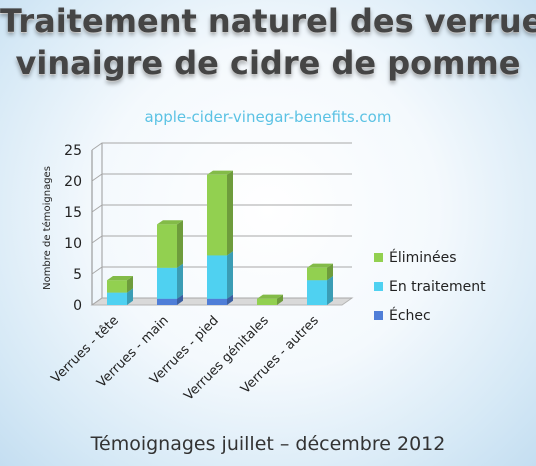 Image resolution: width=536 pixels, height=466 pixels. I want to click on bar-4-1-side, so click(330, 290).